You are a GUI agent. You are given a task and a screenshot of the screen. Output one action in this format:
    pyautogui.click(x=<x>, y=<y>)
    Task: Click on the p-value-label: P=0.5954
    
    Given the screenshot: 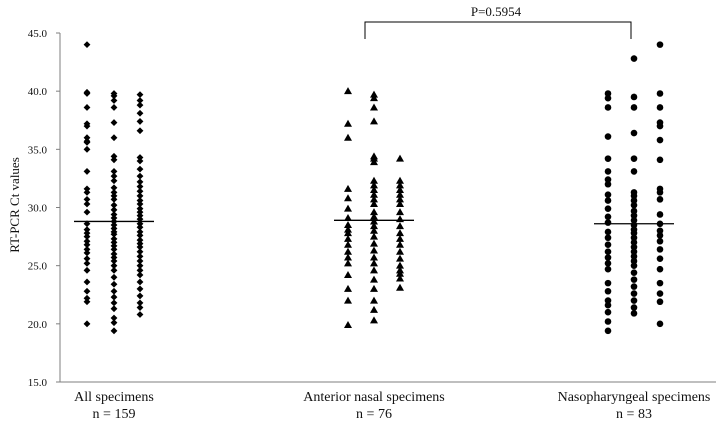 What is the action you would take?
    pyautogui.click(x=496, y=11)
    